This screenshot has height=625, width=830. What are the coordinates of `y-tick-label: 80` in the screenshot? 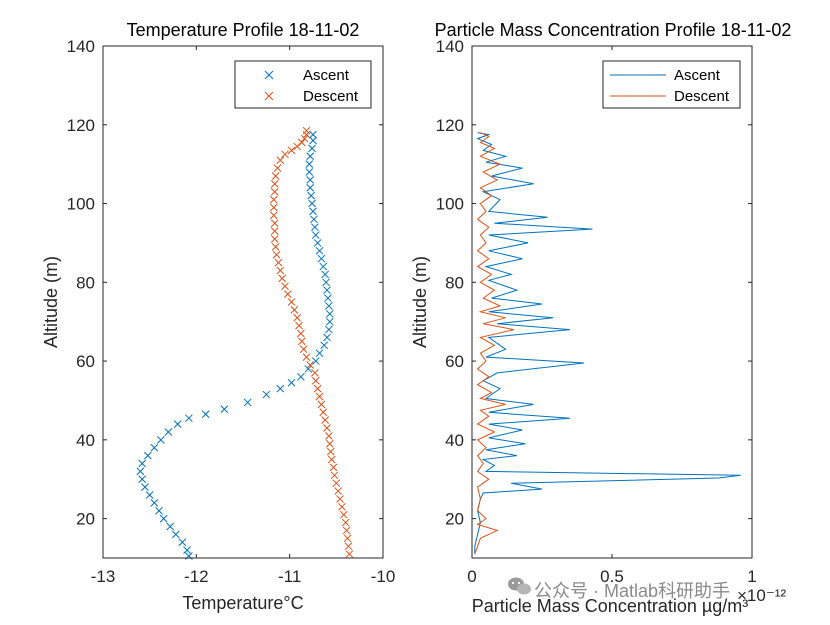 It's located at (454, 282).